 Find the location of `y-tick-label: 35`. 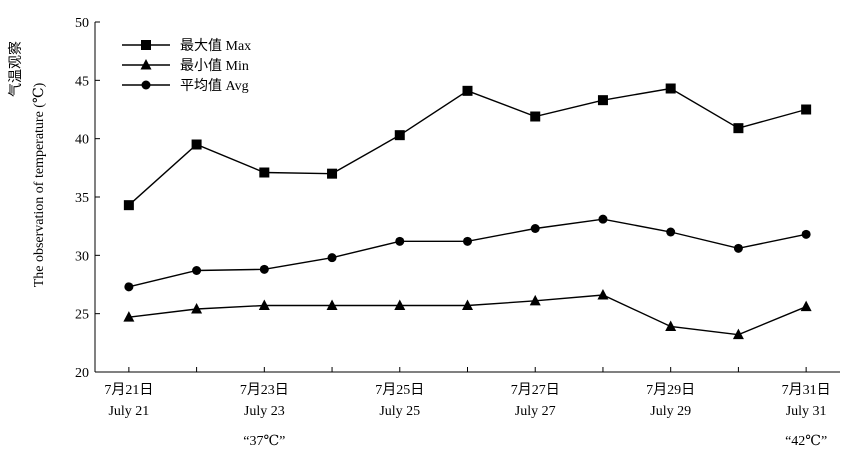

y-tick-label: 35 is located at coordinates (82, 198).